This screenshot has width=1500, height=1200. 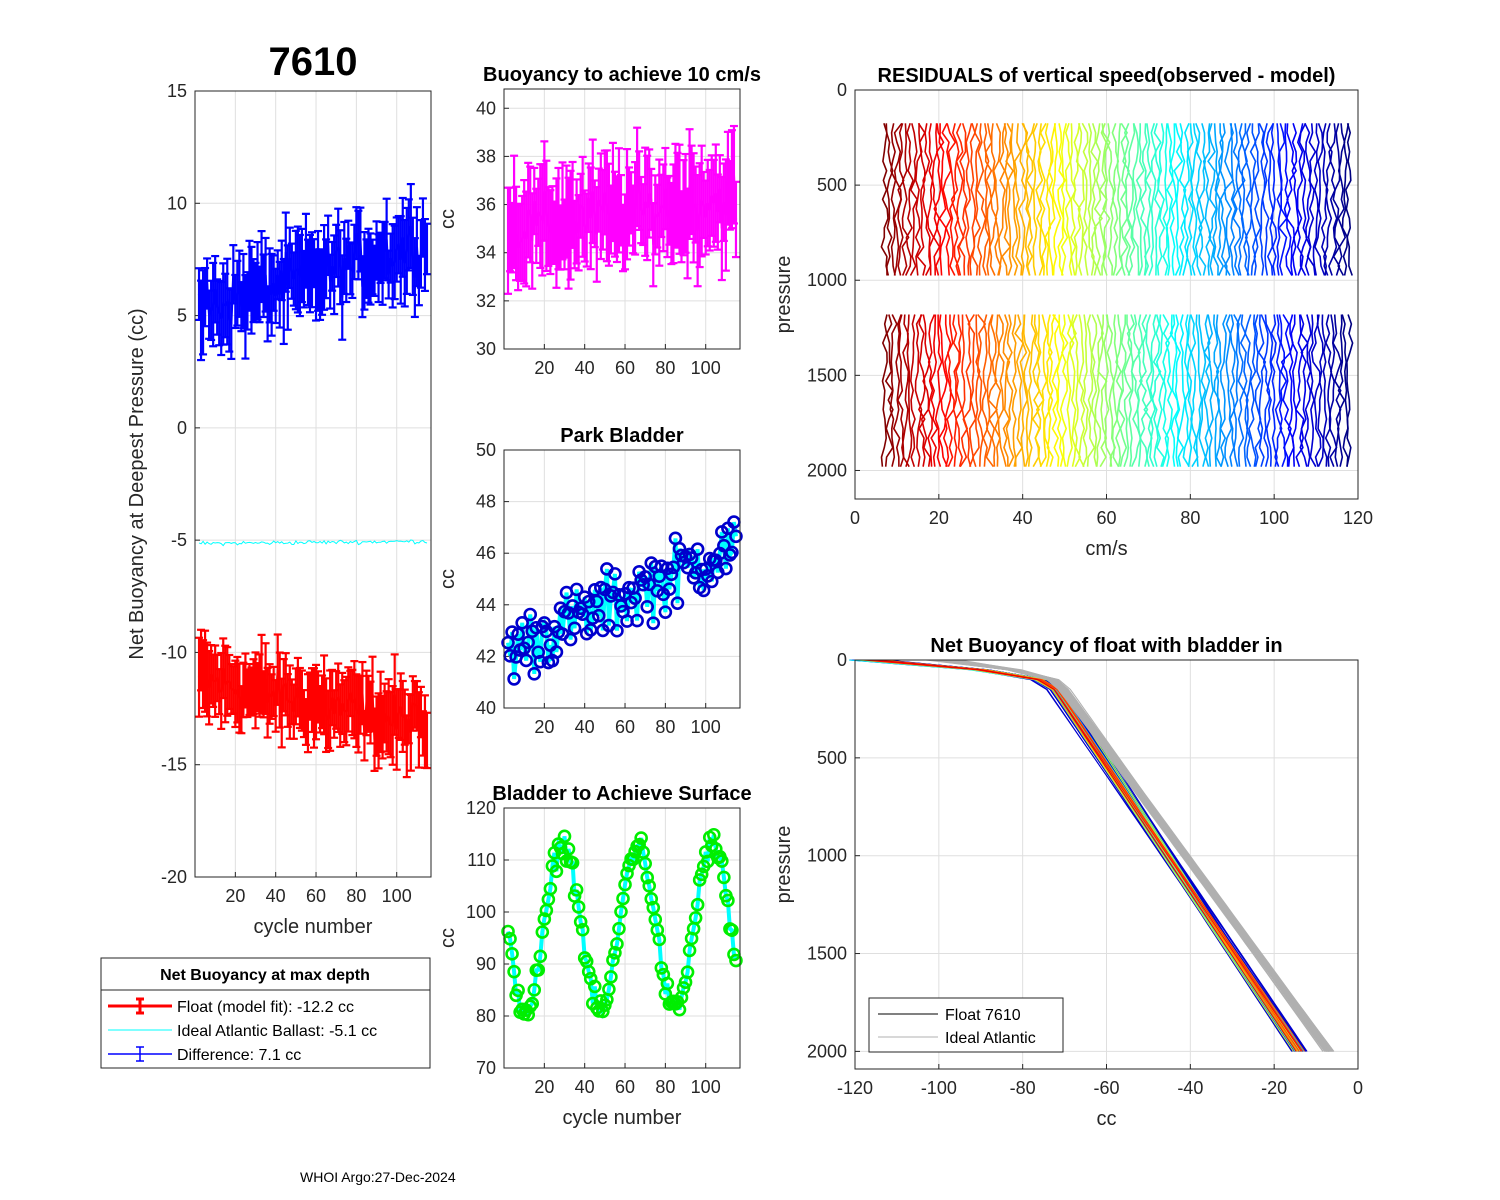 I want to click on x-tick-label: 120, so click(x=1358, y=518).